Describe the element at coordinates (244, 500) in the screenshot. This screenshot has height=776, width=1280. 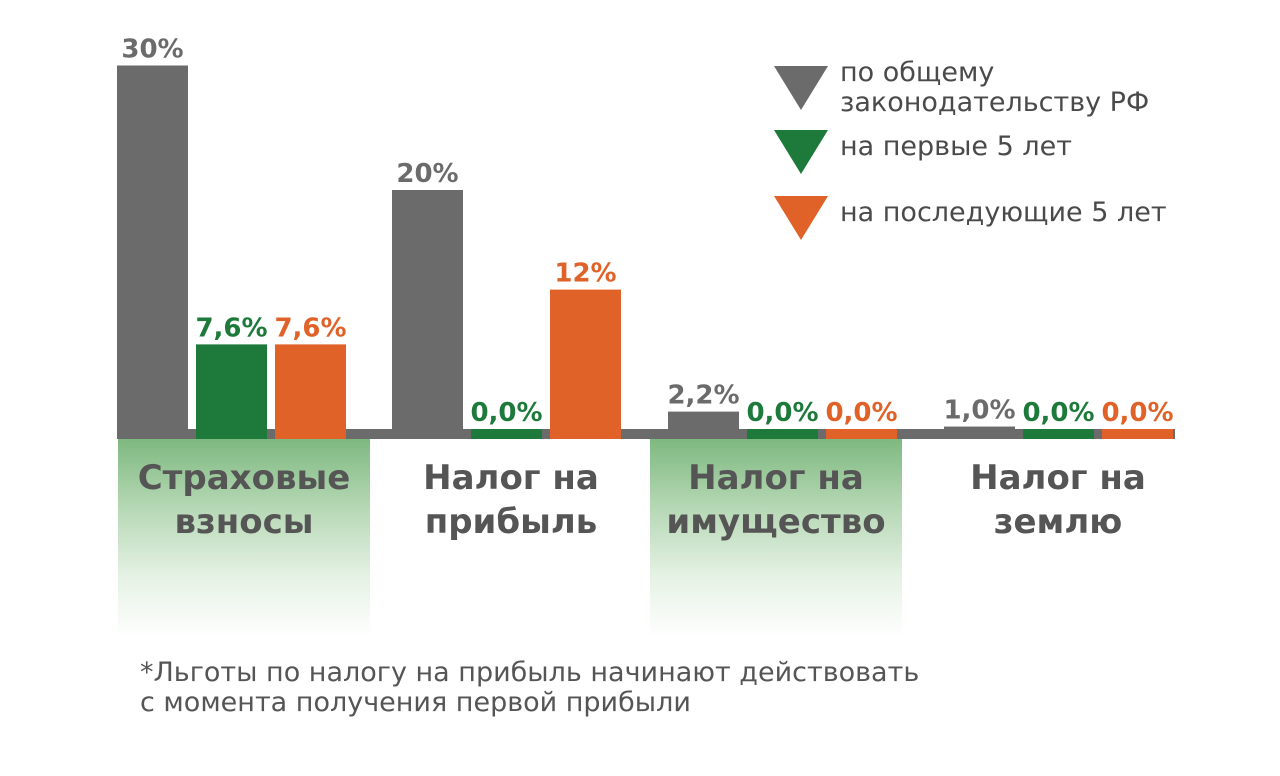
I see `category-label-1: Страховые взносы` at that location.